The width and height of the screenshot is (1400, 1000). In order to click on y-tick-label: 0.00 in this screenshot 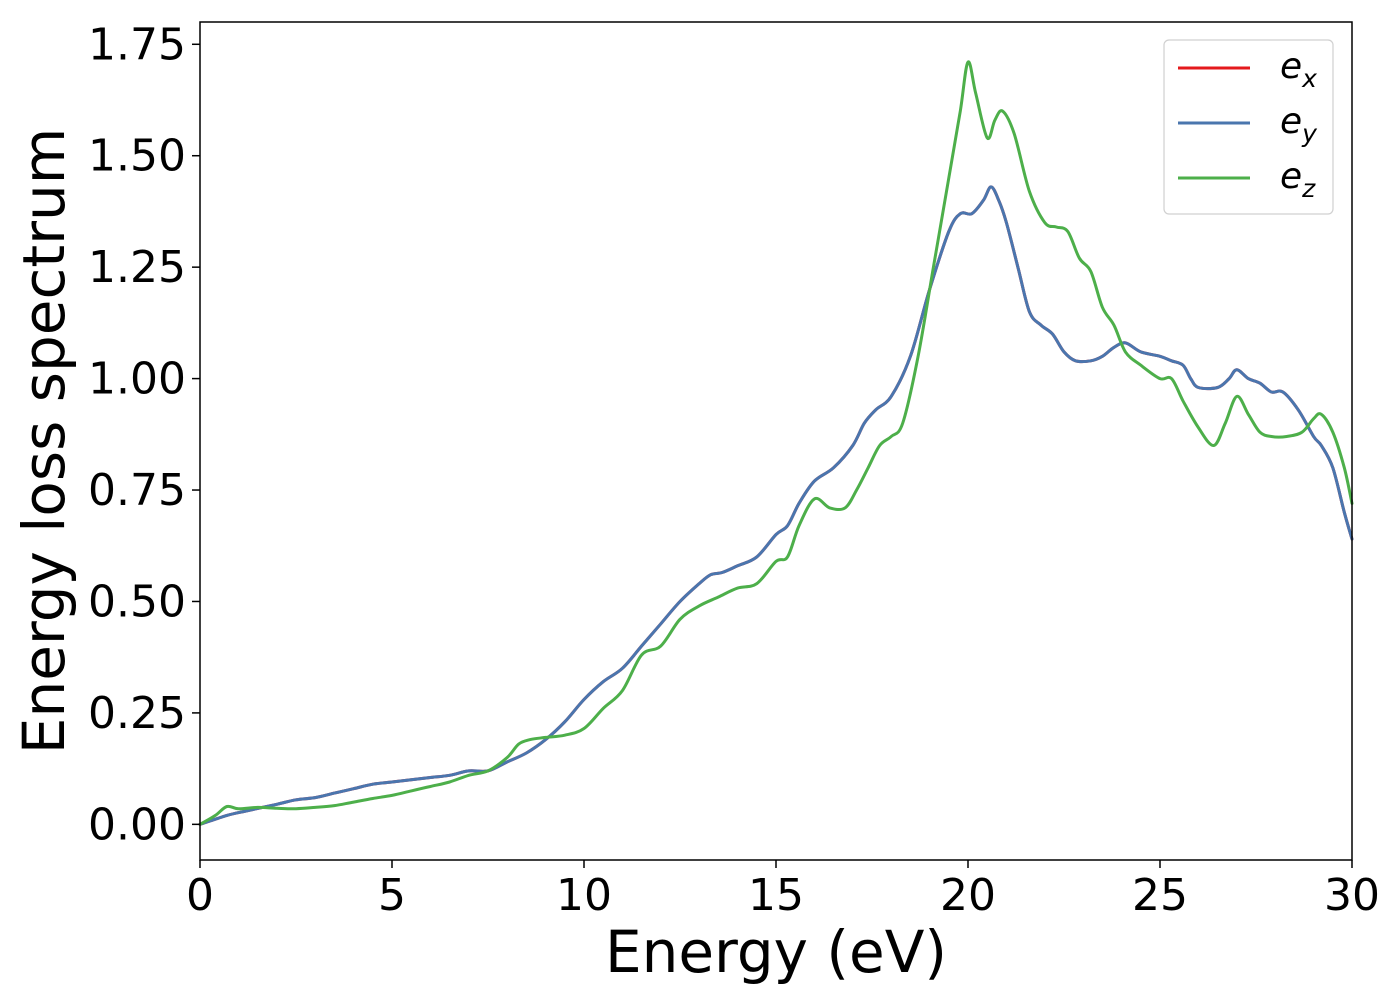, I will do `click(137, 824)`.